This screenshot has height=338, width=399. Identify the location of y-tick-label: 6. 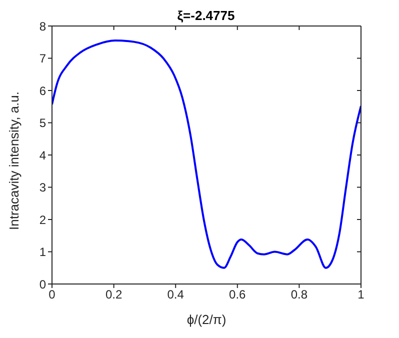
(42, 91).